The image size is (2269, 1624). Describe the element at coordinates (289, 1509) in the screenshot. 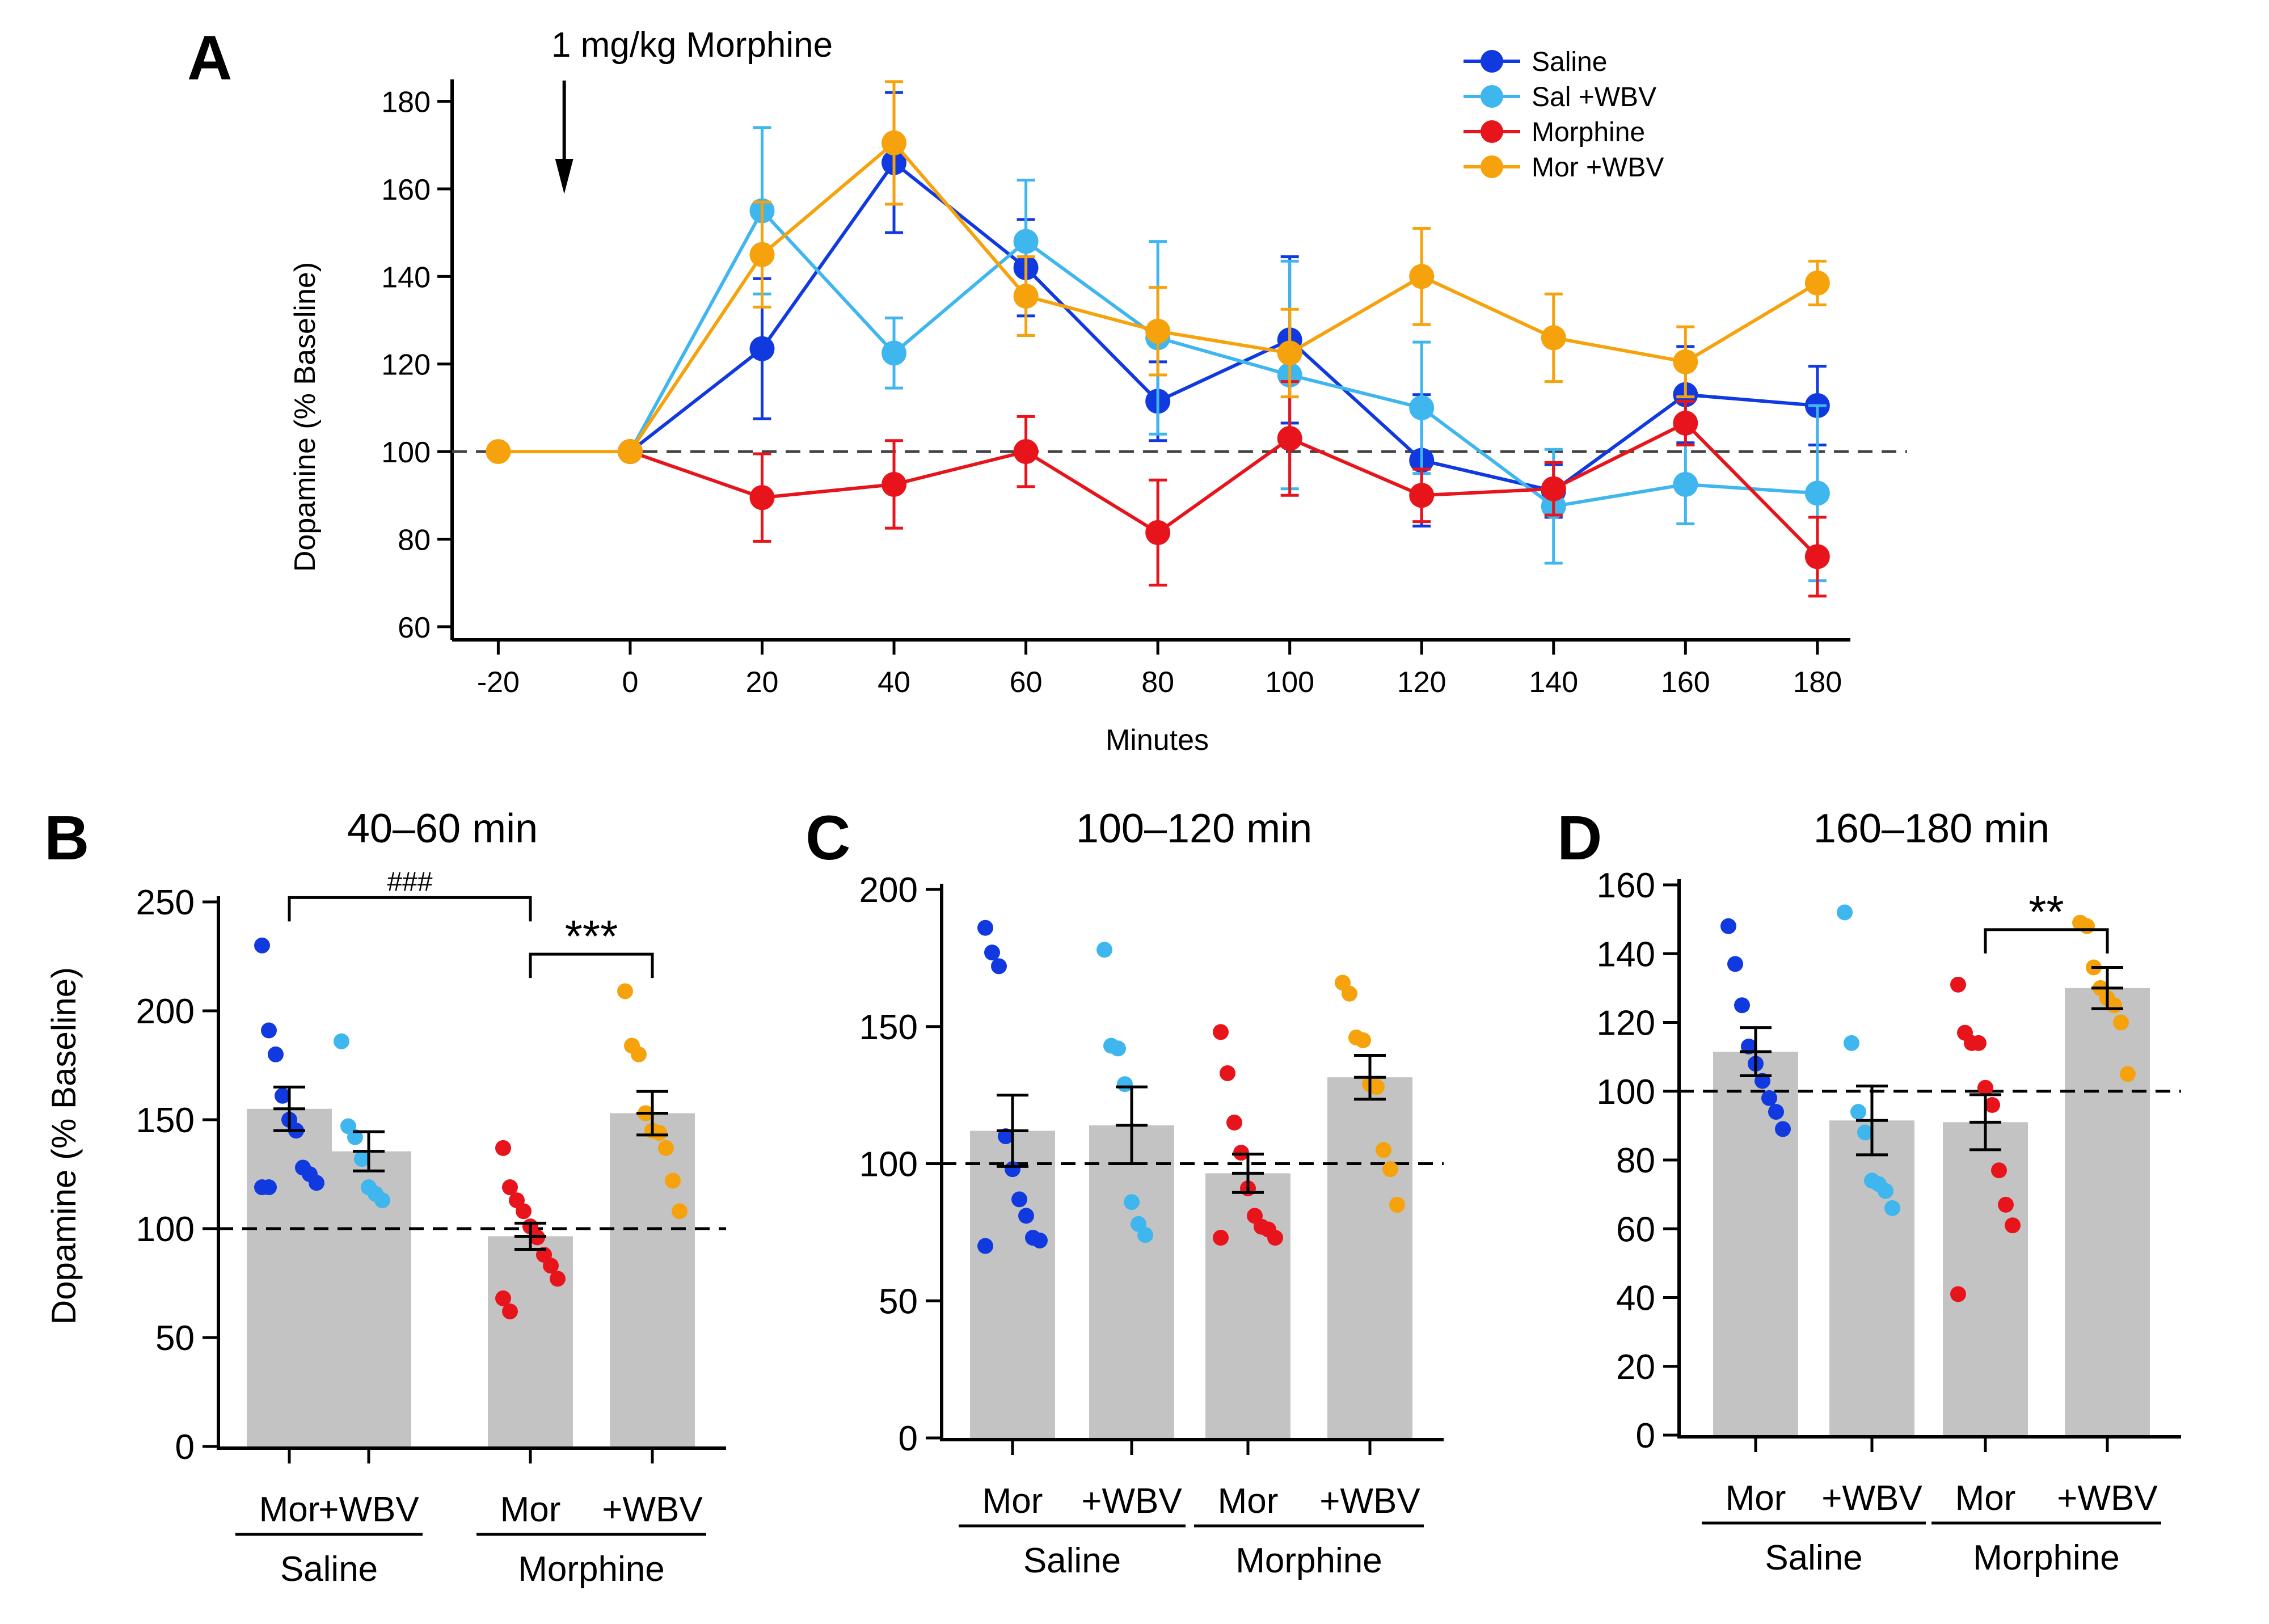

I see `b-category-label: Mor` at that location.